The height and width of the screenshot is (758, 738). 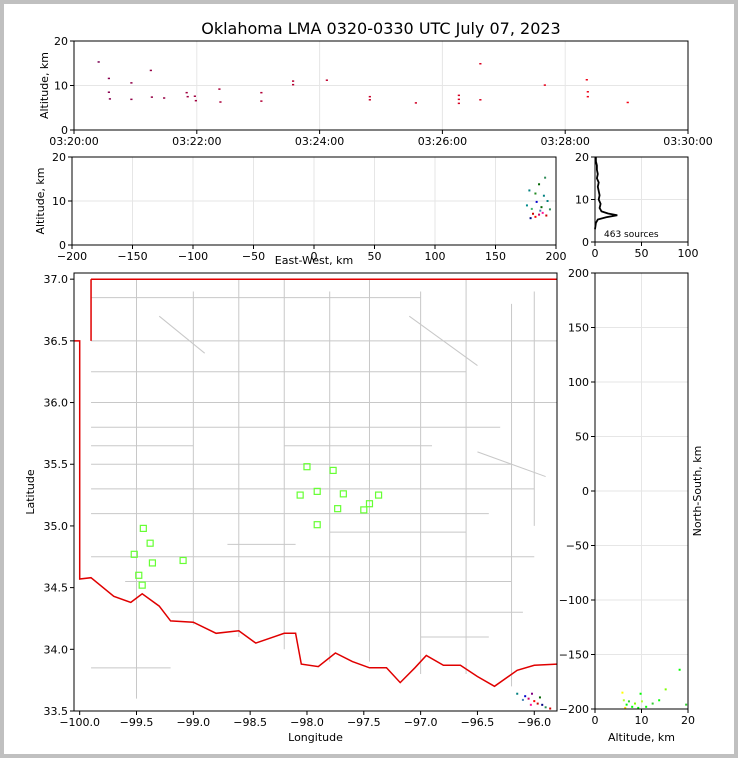 What do you see at coordinates (642, 720) in the screenshot?
I see `ns-alt-tick-label: 10` at bounding box center [642, 720].